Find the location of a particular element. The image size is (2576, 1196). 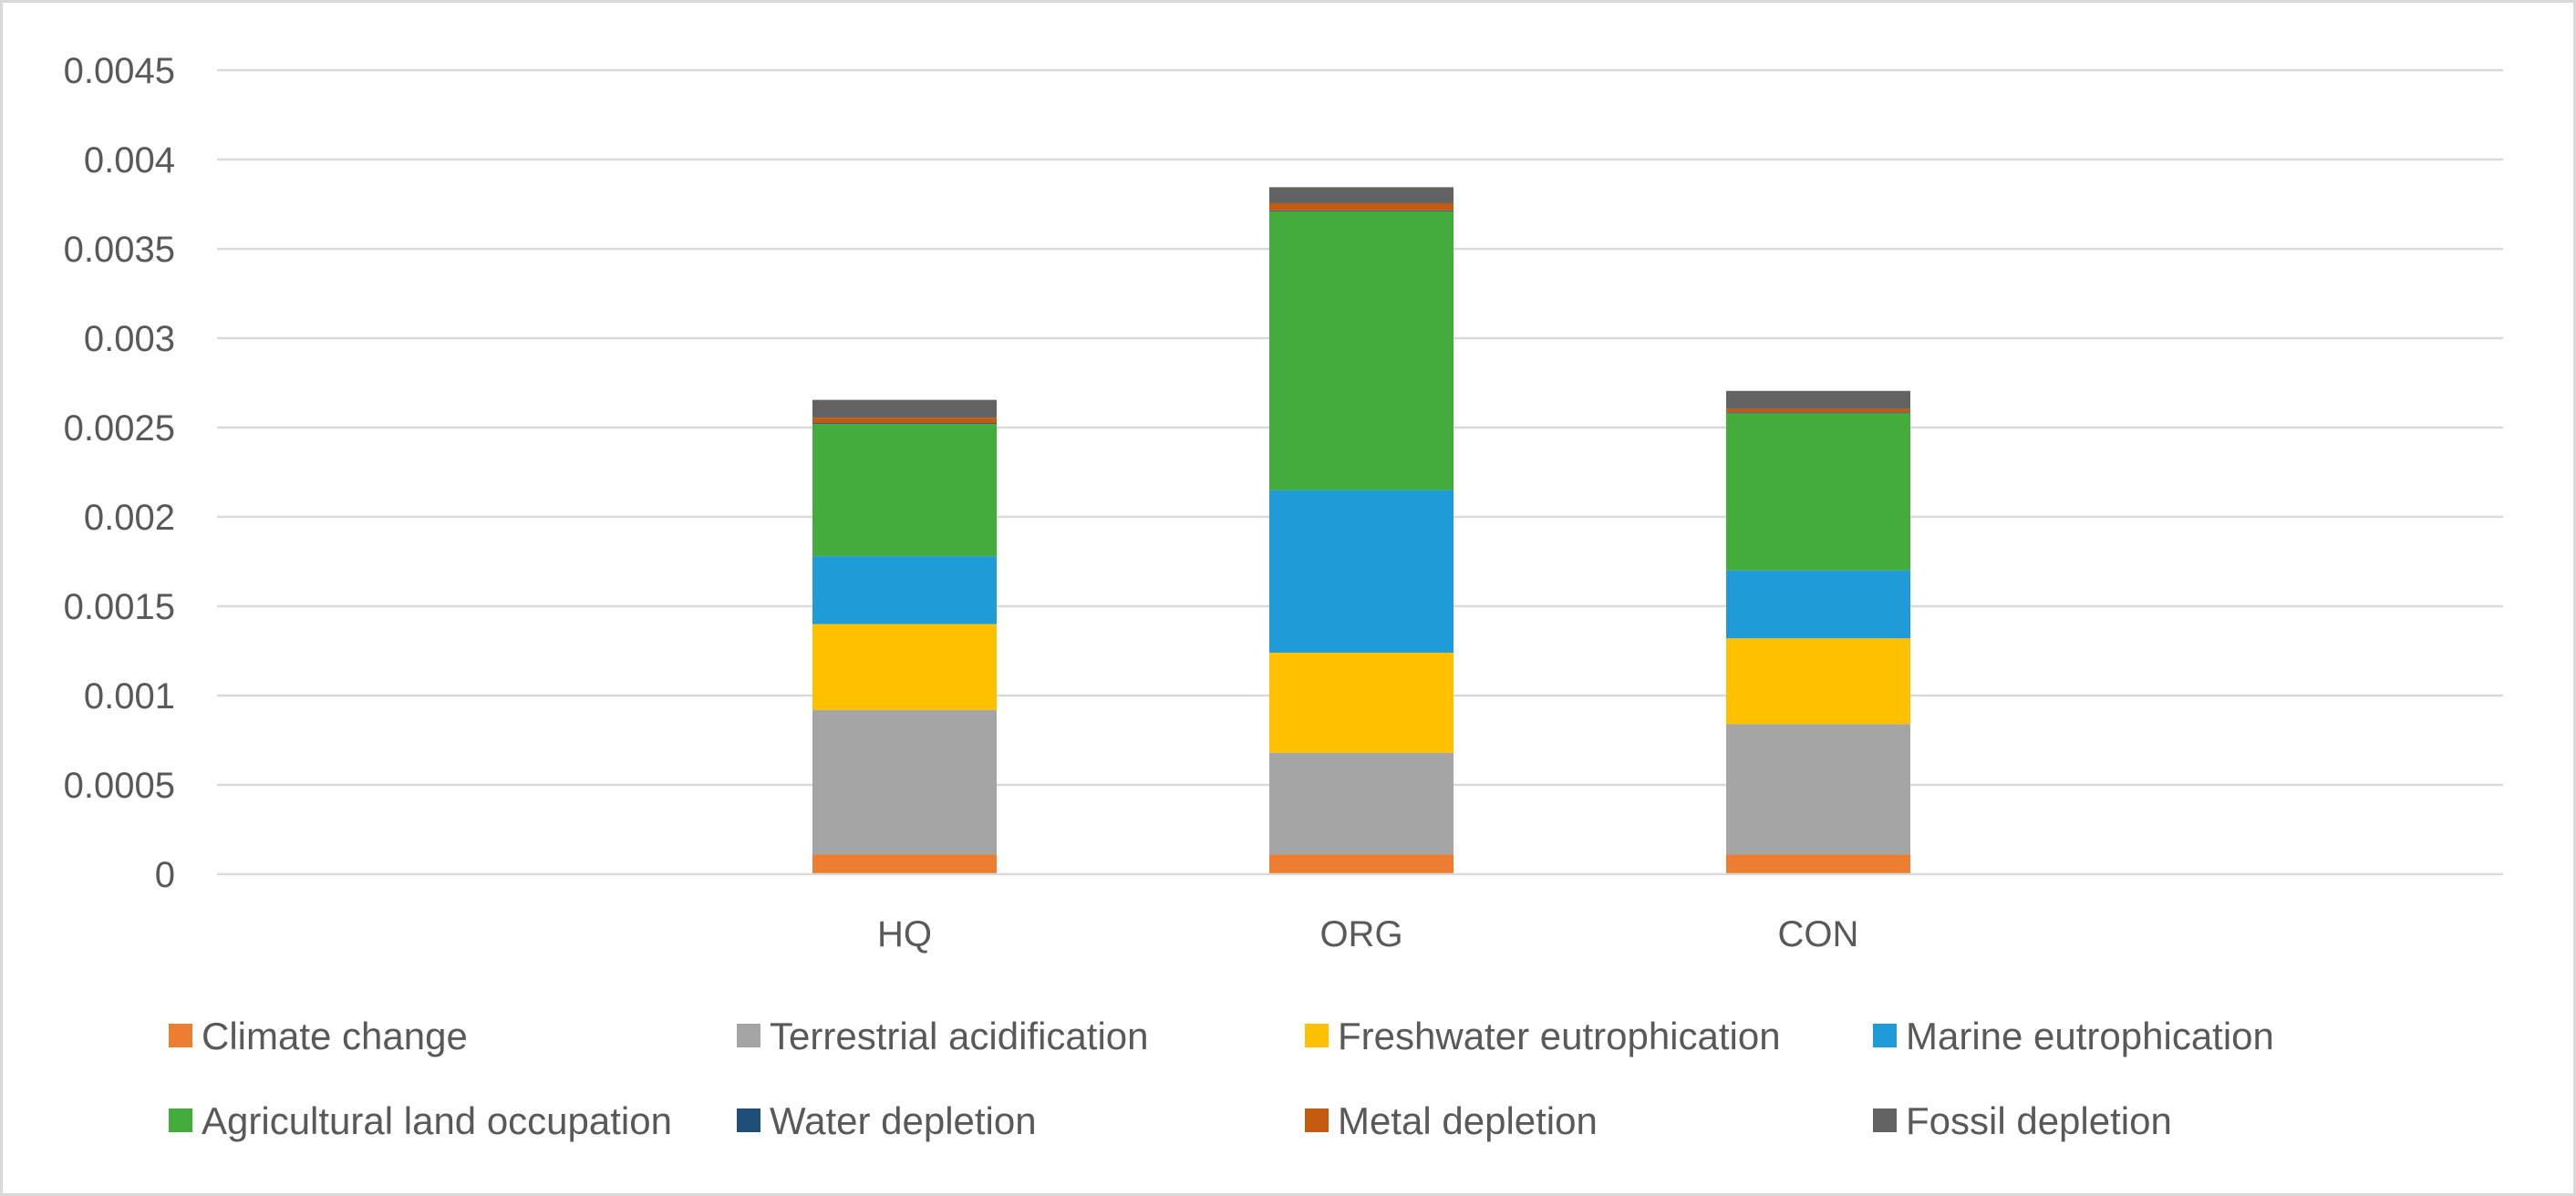

bar-con-climate-change is located at coordinates (1818, 864).